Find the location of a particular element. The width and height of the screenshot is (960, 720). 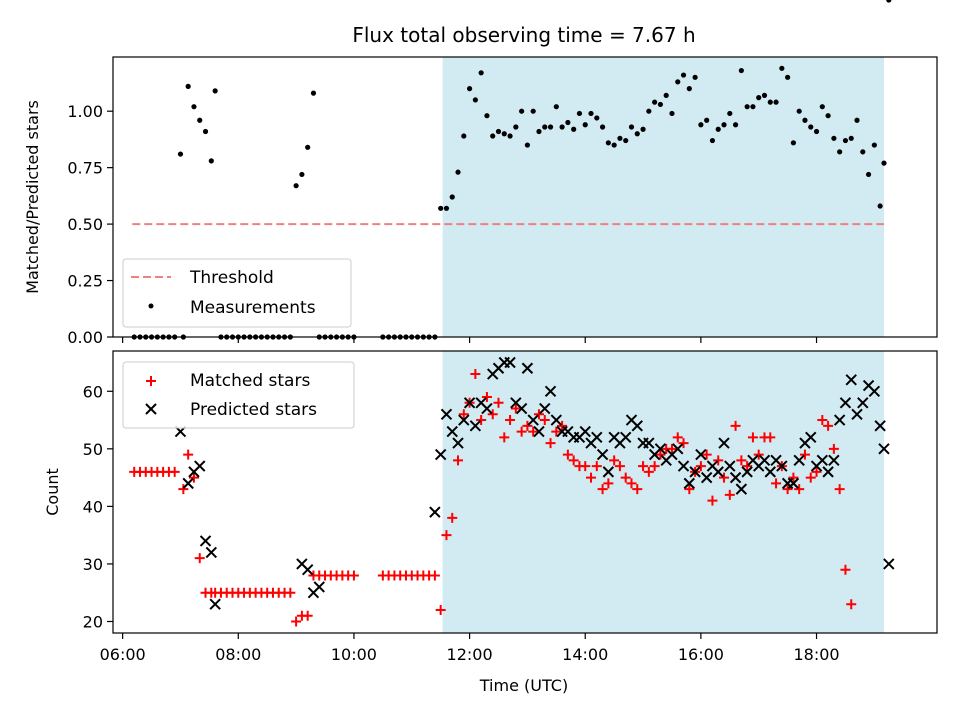

ratio-y-tick-label: 0.50 is located at coordinates (85, 224).